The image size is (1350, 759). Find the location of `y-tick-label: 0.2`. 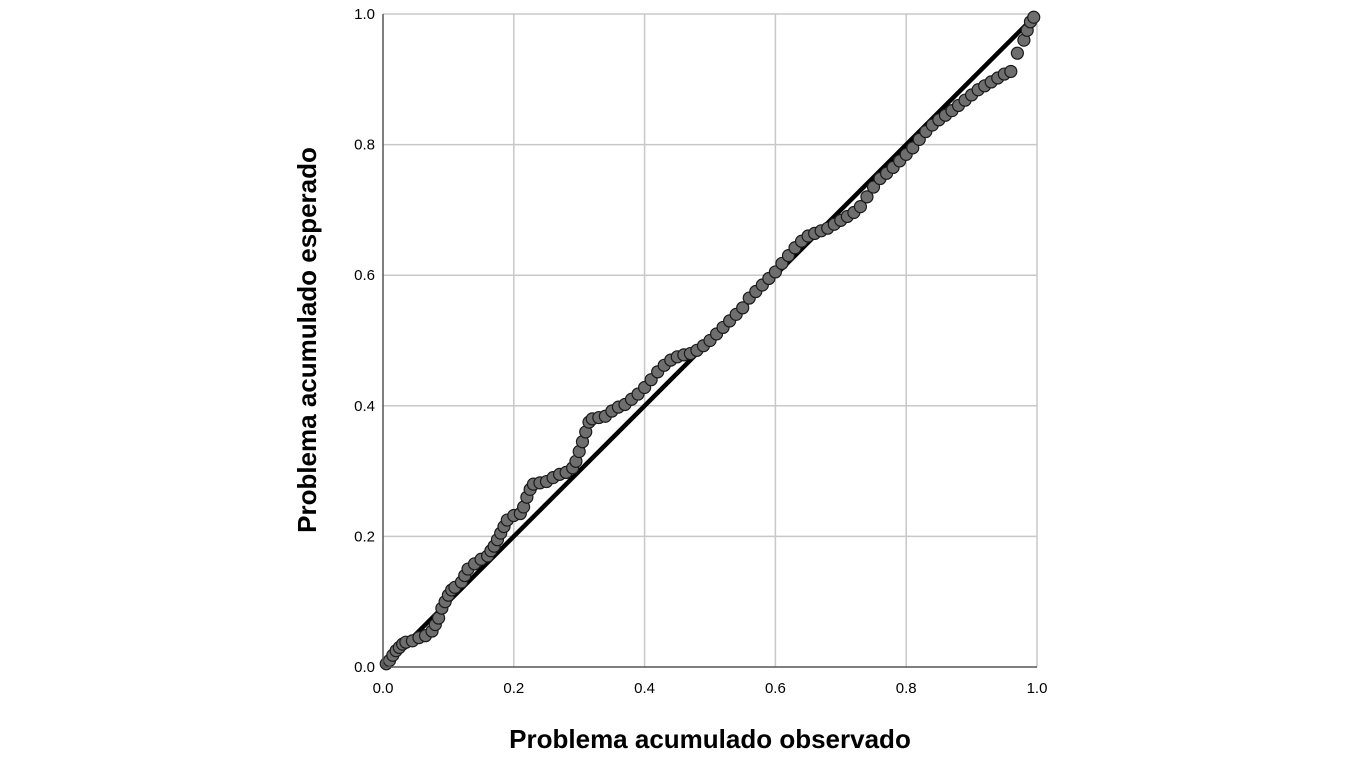

y-tick-label: 0.2 is located at coordinates (364, 536).